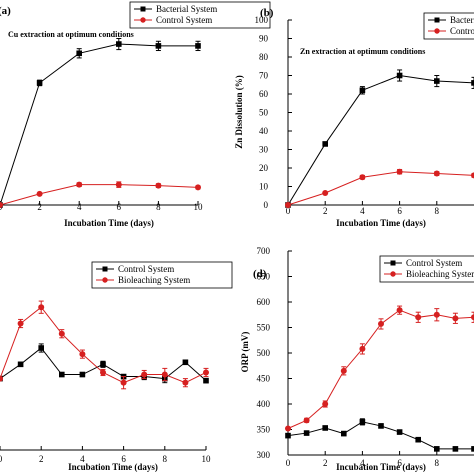 Image resolution: width=474 pixels, height=474 pixels. What do you see at coordinates (264, 113) in the screenshot?
I see `y-tick-label: 50` at bounding box center [264, 113].